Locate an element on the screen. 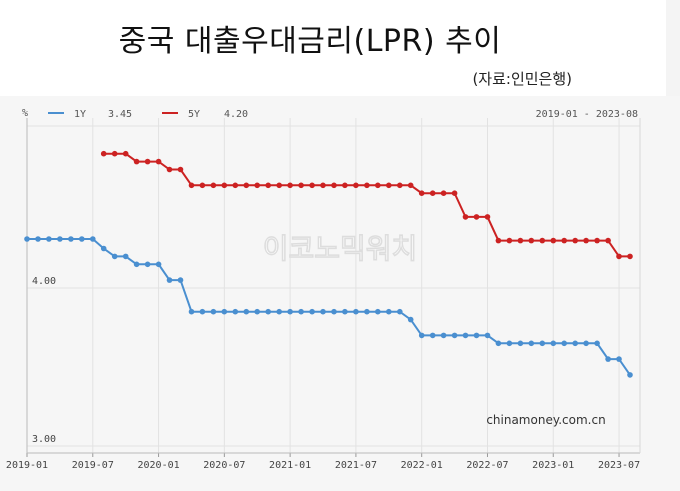 The height and width of the screenshot is (491, 680). legend-label-5y: 5Y is located at coordinates (194, 114).